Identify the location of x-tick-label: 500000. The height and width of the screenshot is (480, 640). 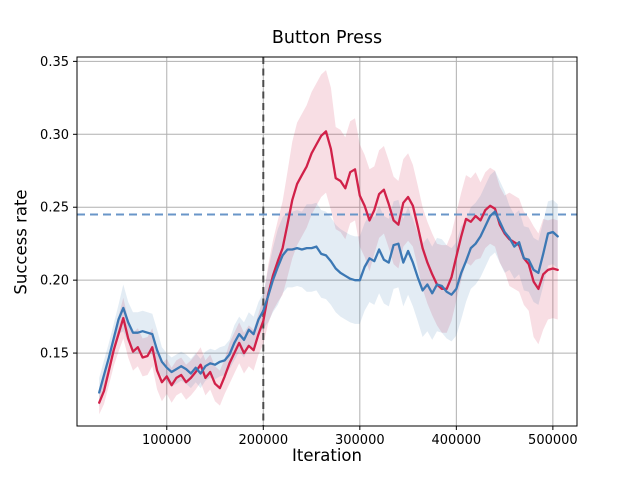
(553, 440).